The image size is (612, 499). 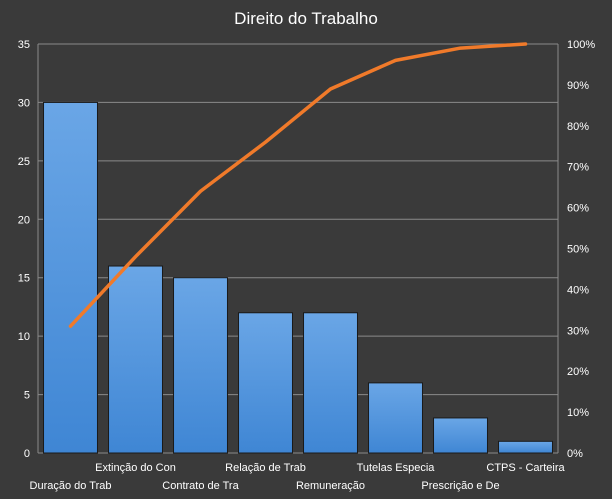 I want to click on y-tick-label: 20, so click(x=24, y=220).